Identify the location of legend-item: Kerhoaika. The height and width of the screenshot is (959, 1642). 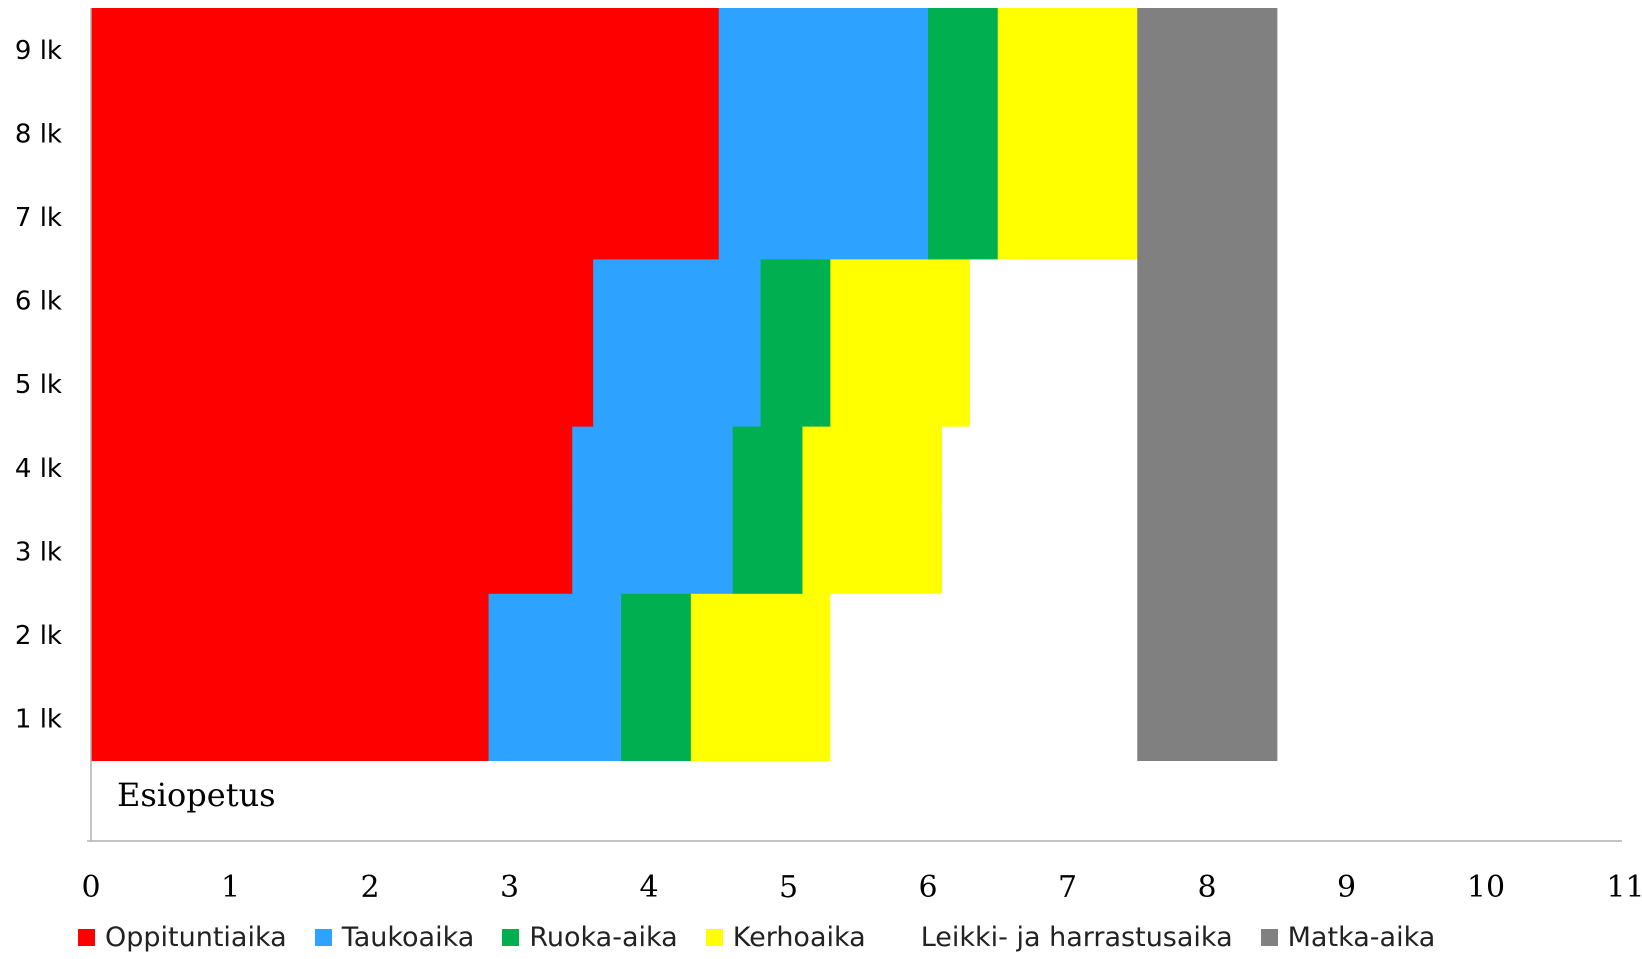
(785, 937).